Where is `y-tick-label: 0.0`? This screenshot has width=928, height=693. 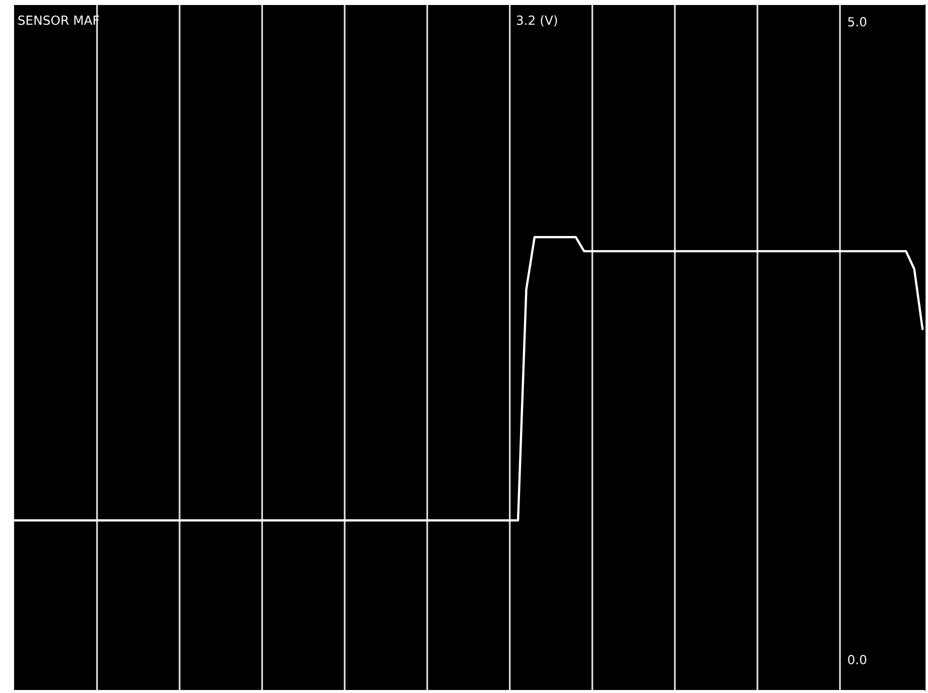
y-tick-label: 0.0 is located at coordinates (857, 659).